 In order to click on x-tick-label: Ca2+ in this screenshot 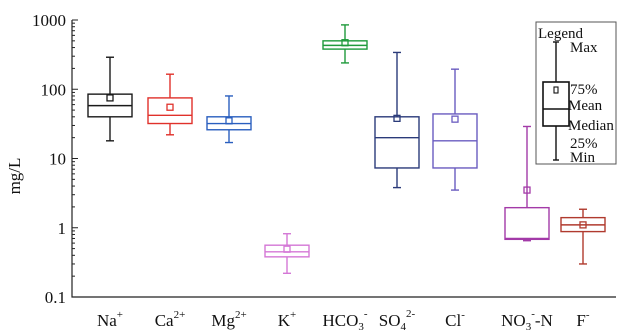, I will do `click(170, 319)`.